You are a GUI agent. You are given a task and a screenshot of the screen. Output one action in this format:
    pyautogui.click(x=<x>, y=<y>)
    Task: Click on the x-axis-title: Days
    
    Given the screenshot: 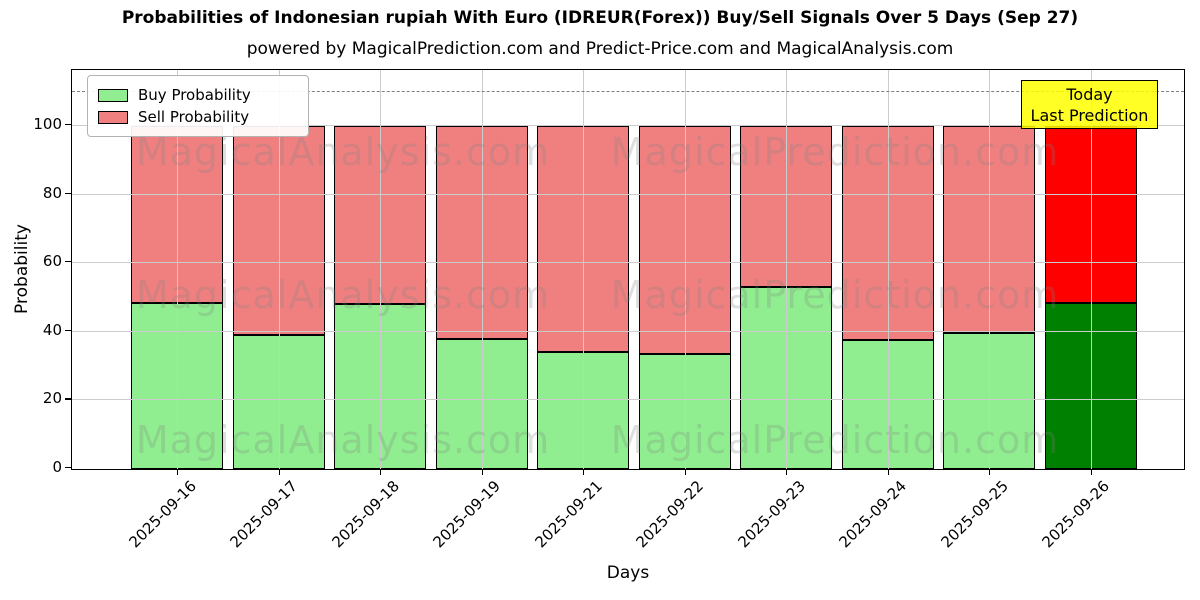 What is the action you would take?
    pyautogui.click(x=628, y=573)
    